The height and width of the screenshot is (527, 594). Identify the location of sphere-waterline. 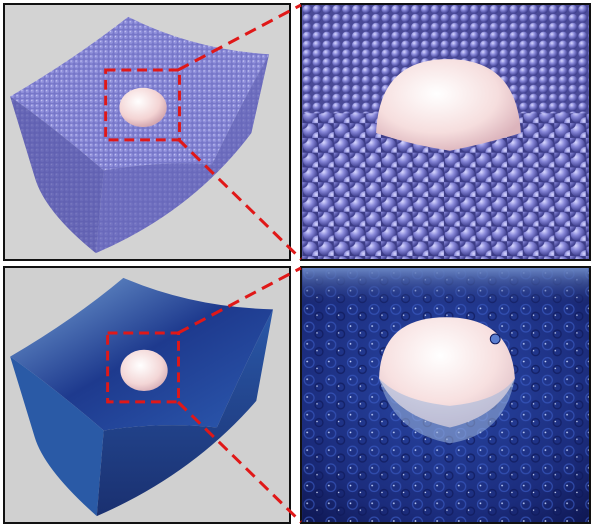
(447, 411).